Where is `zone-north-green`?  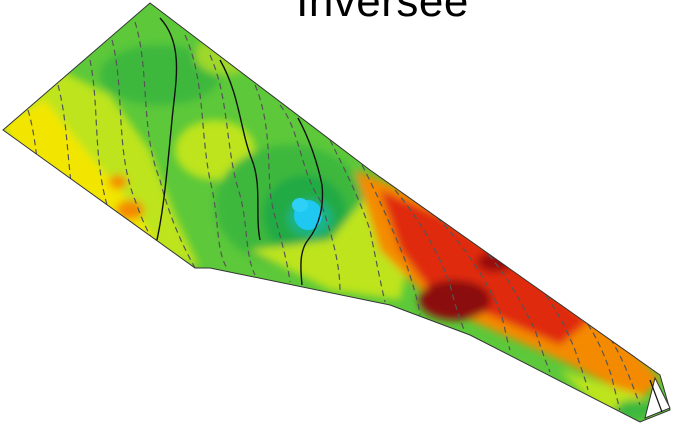
zone-north-green is located at coordinates (160, 75).